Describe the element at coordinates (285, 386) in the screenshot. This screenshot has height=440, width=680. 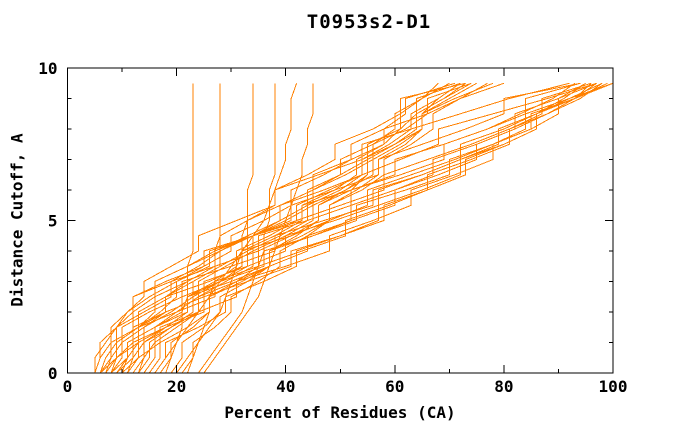
I see `x-tick-label: 40` at that location.